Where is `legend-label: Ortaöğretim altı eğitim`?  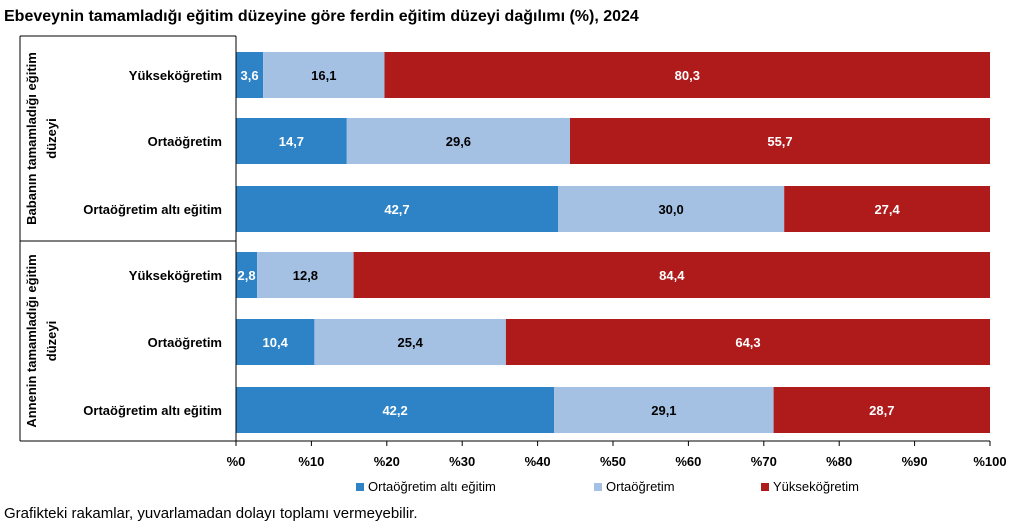 legend-label: Ortaöğretim altı eğitim is located at coordinates (432, 486).